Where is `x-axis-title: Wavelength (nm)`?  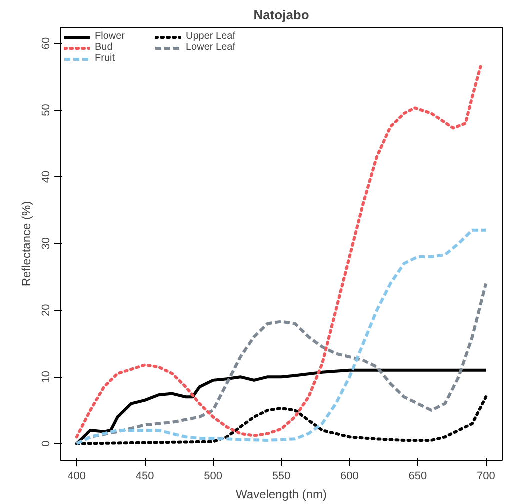 x-axis-title: Wavelength (nm) is located at coordinates (281, 495).